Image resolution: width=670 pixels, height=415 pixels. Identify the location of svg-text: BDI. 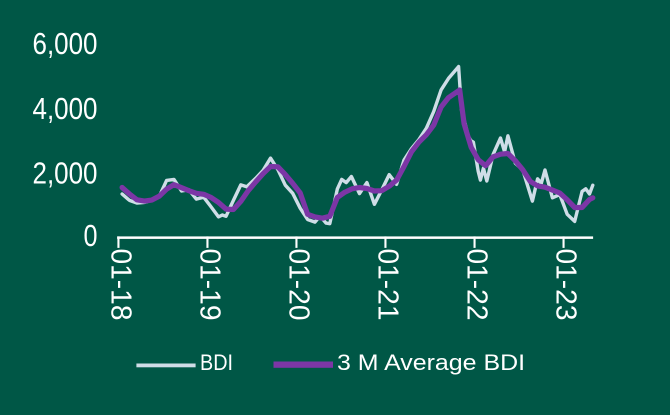
(216, 362).